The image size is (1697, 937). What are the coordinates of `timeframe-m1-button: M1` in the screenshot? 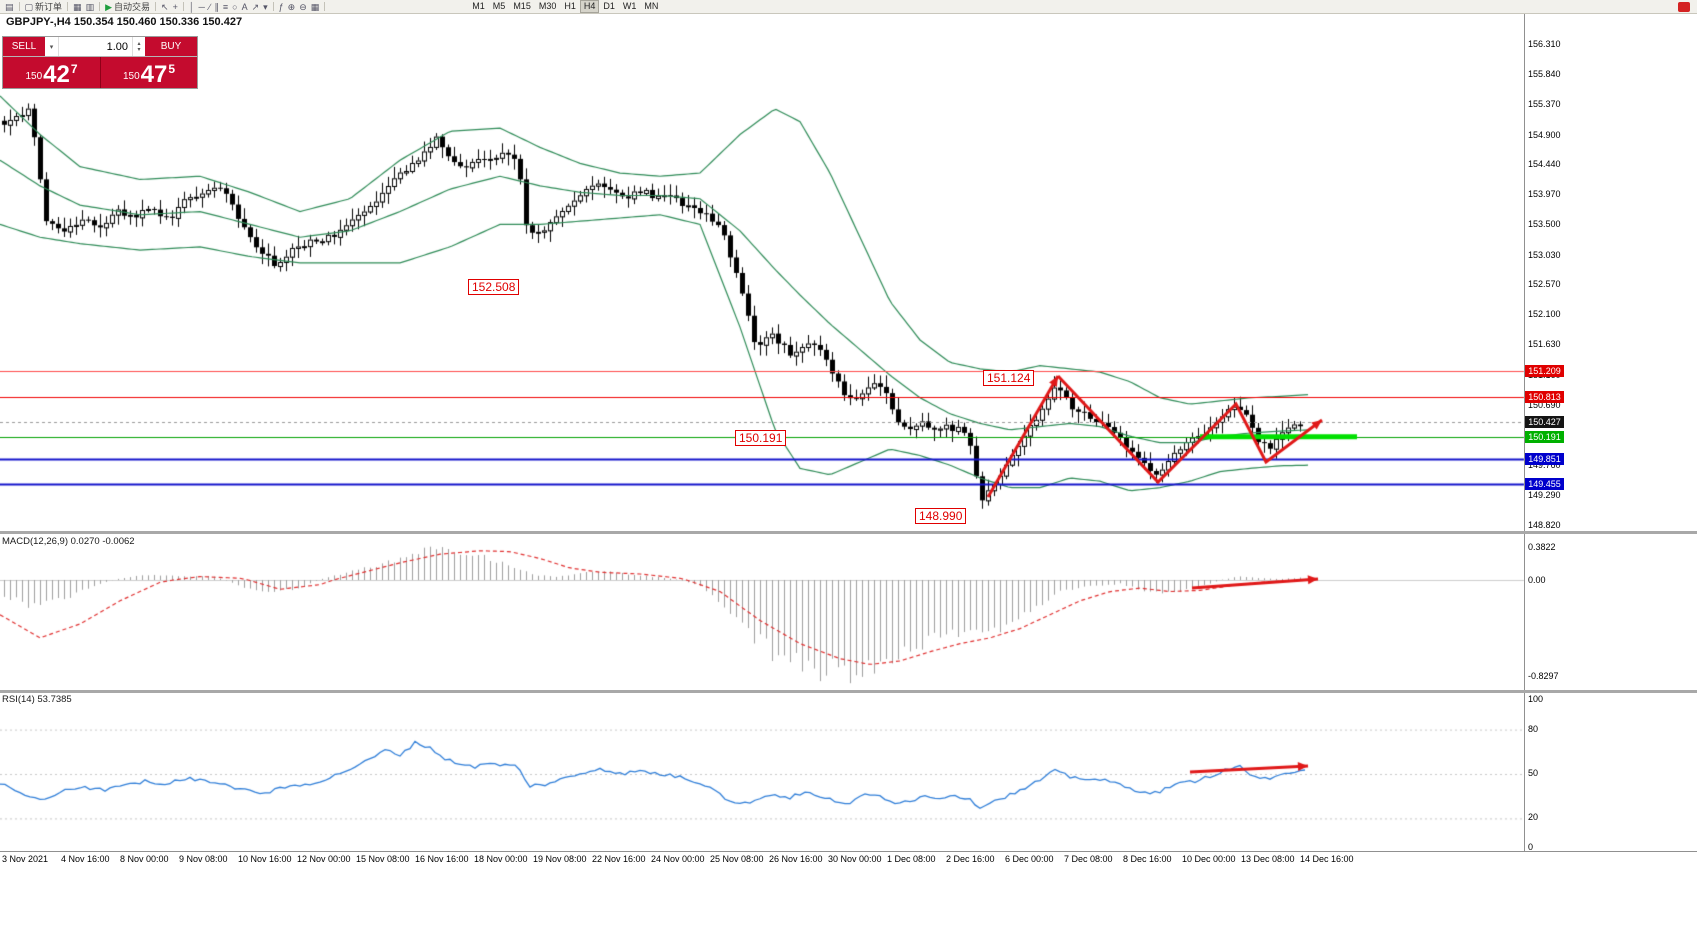 It's located at (478, 6).